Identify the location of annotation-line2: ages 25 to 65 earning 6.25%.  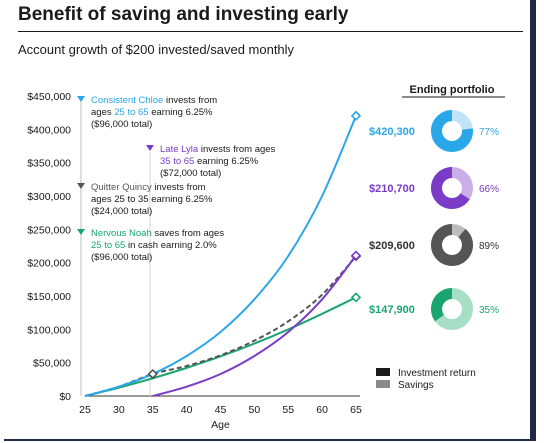
(152, 112).